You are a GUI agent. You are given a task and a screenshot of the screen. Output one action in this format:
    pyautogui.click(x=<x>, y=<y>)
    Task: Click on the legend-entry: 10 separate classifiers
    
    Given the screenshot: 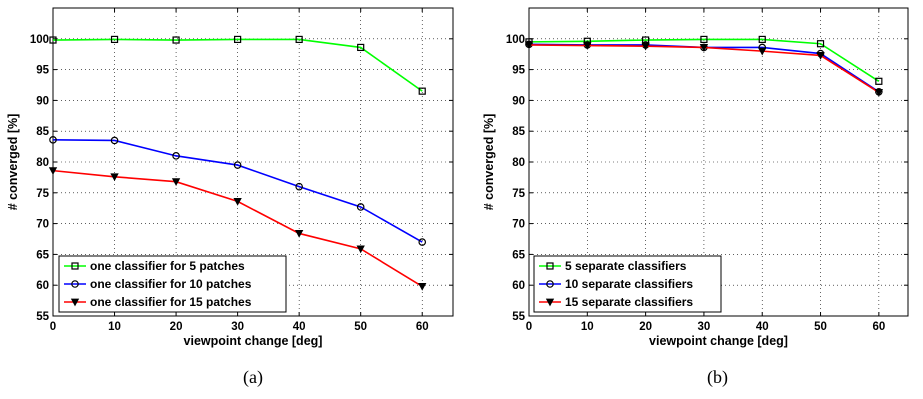 What is the action you would take?
    pyautogui.click(x=629, y=284)
    